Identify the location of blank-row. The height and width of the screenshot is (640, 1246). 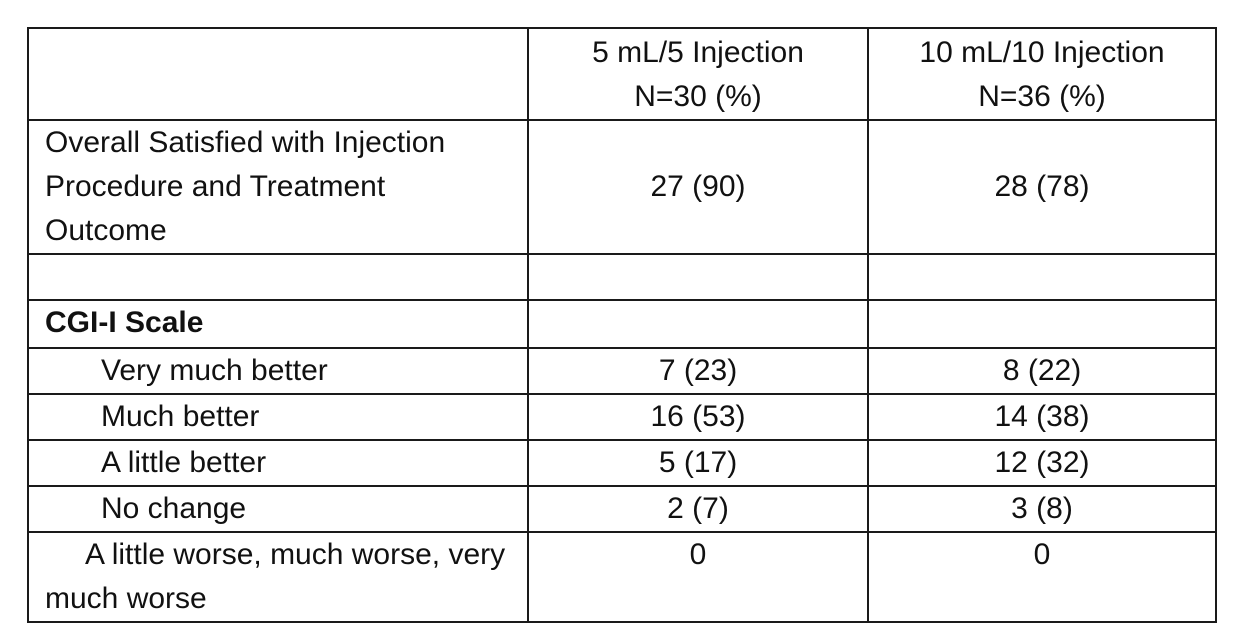
(622, 277).